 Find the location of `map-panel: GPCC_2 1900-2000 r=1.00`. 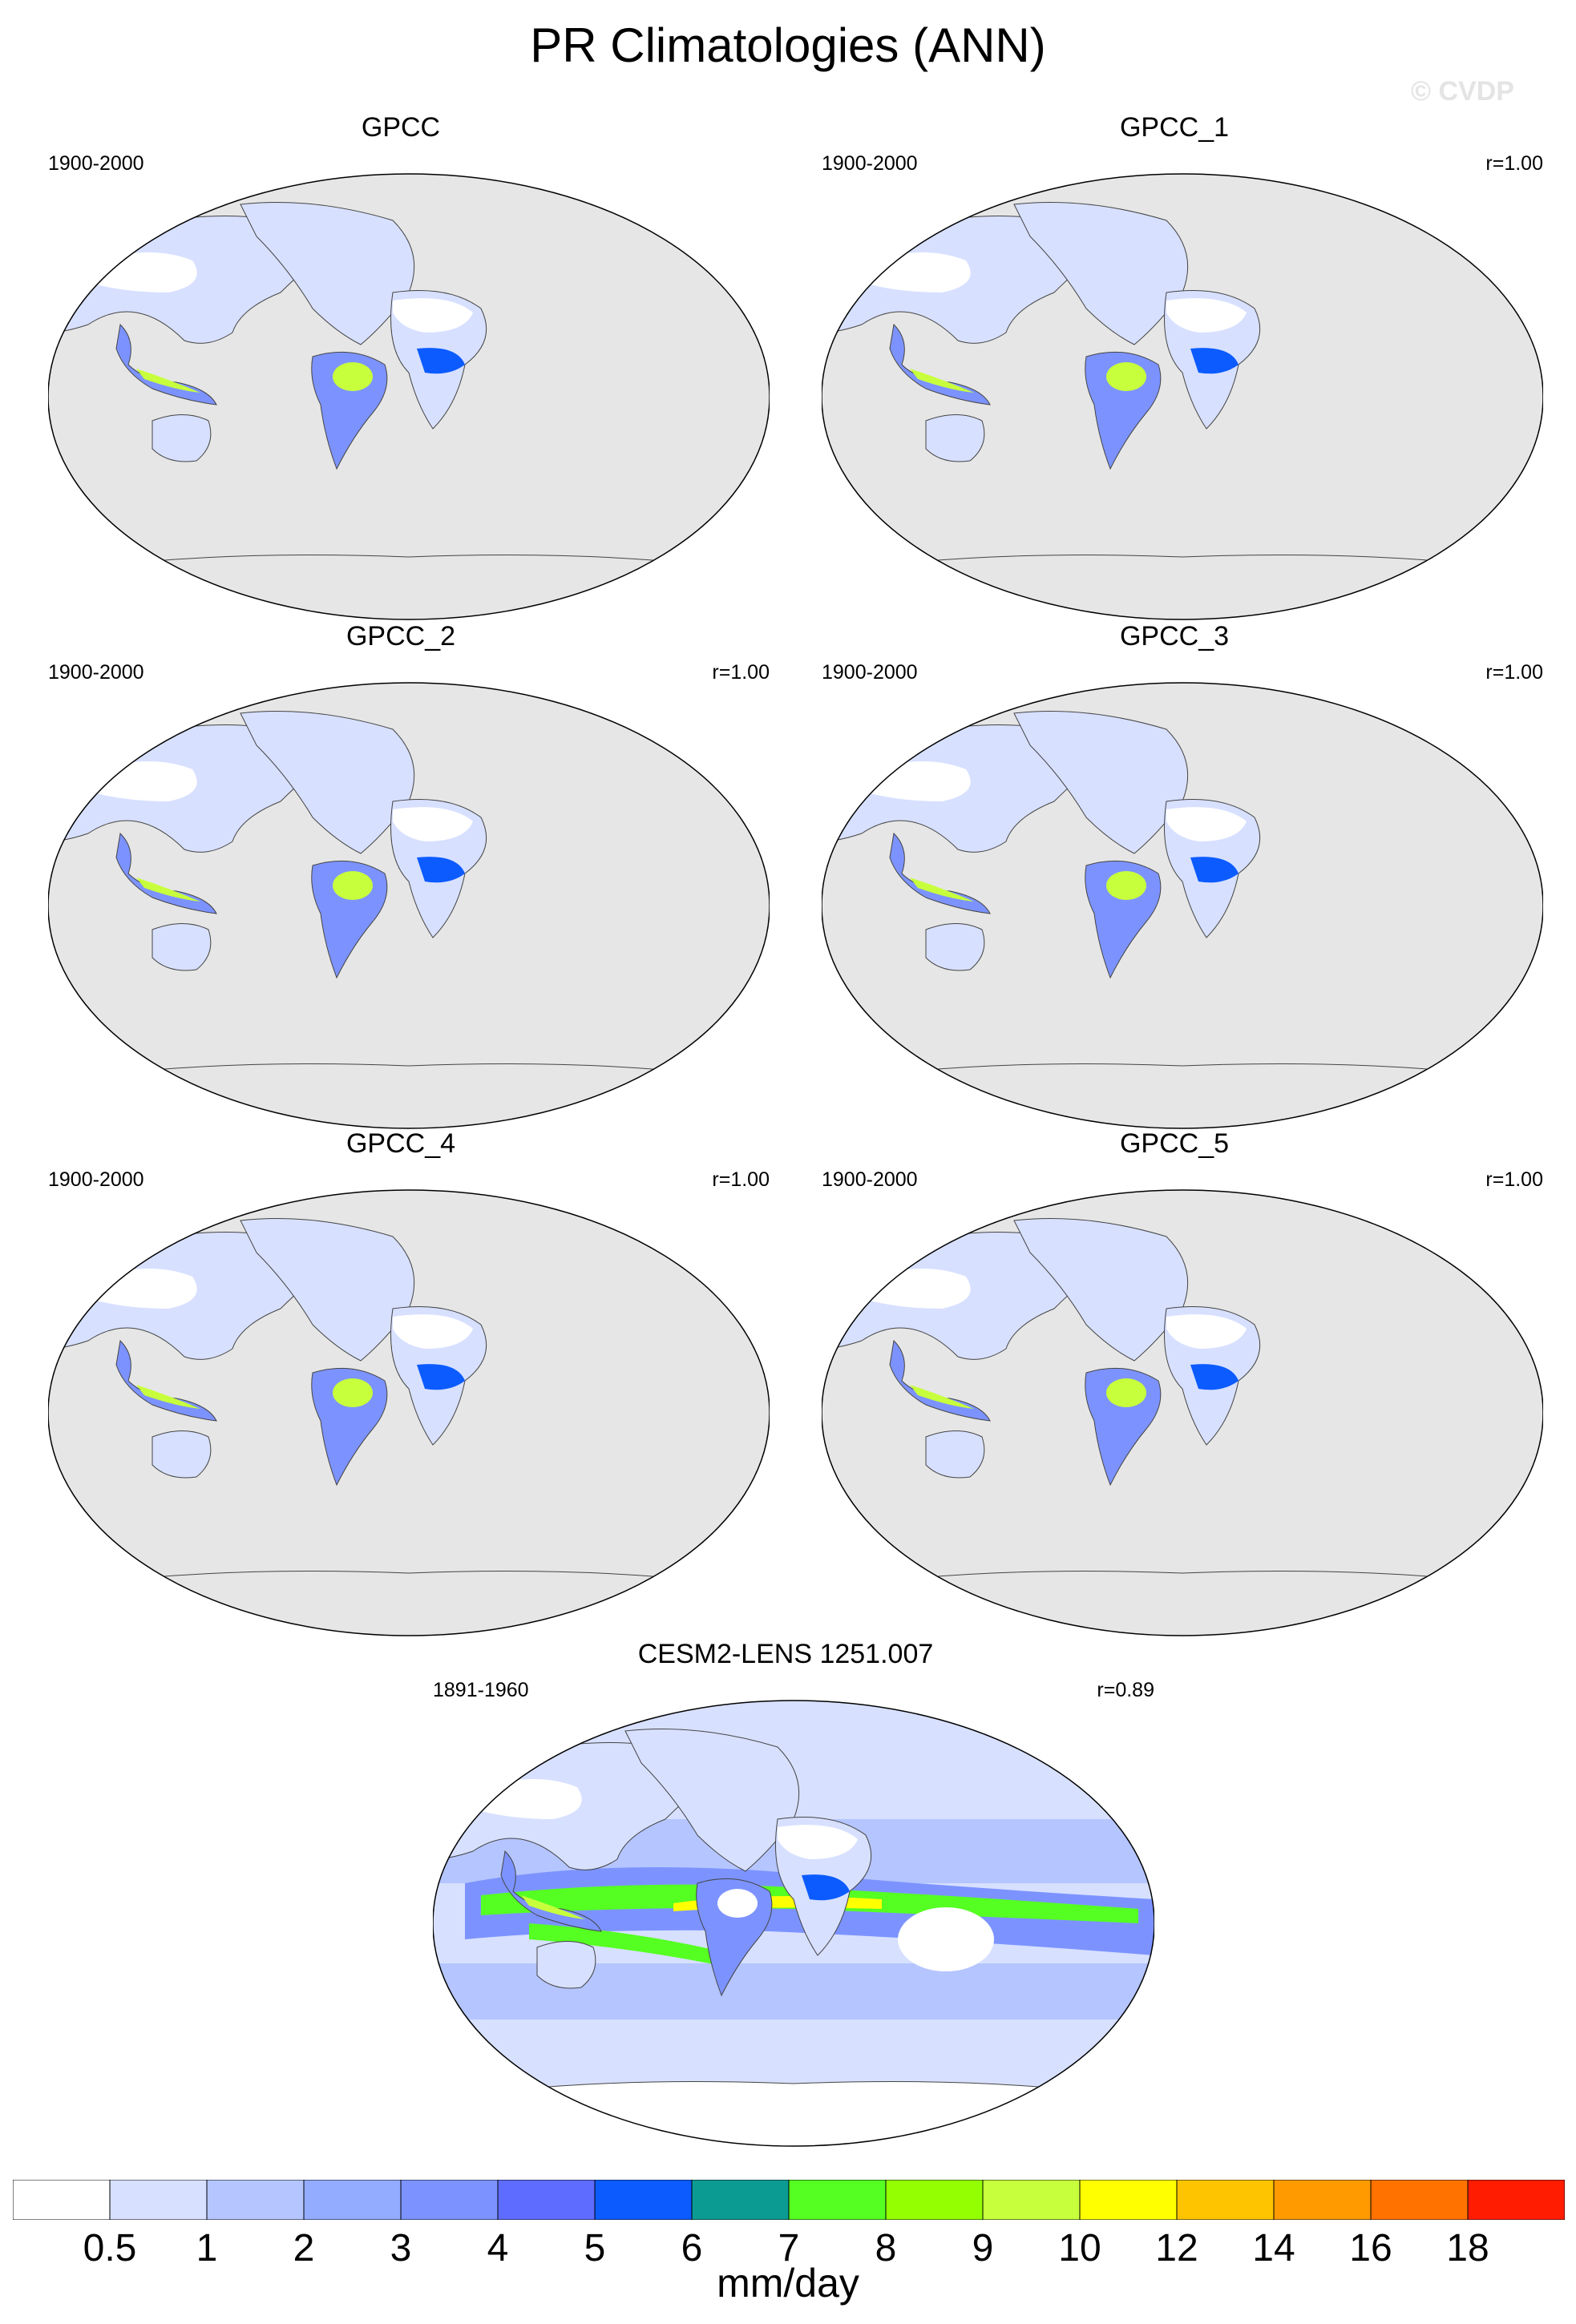

map-panel: GPCC_2 1900-2000 r=1.00 is located at coordinates (401, 877).